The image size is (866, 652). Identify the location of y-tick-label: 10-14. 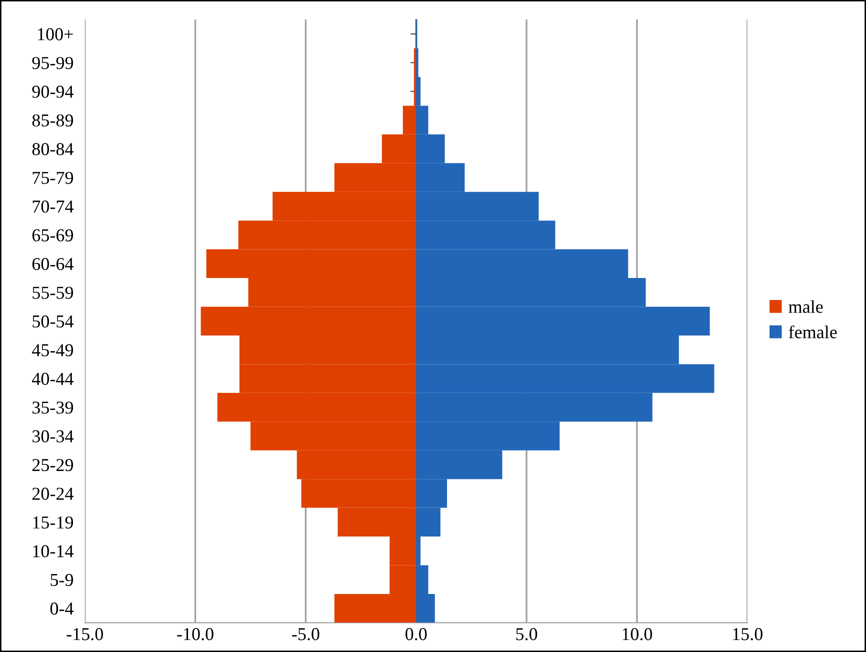
(53, 551).